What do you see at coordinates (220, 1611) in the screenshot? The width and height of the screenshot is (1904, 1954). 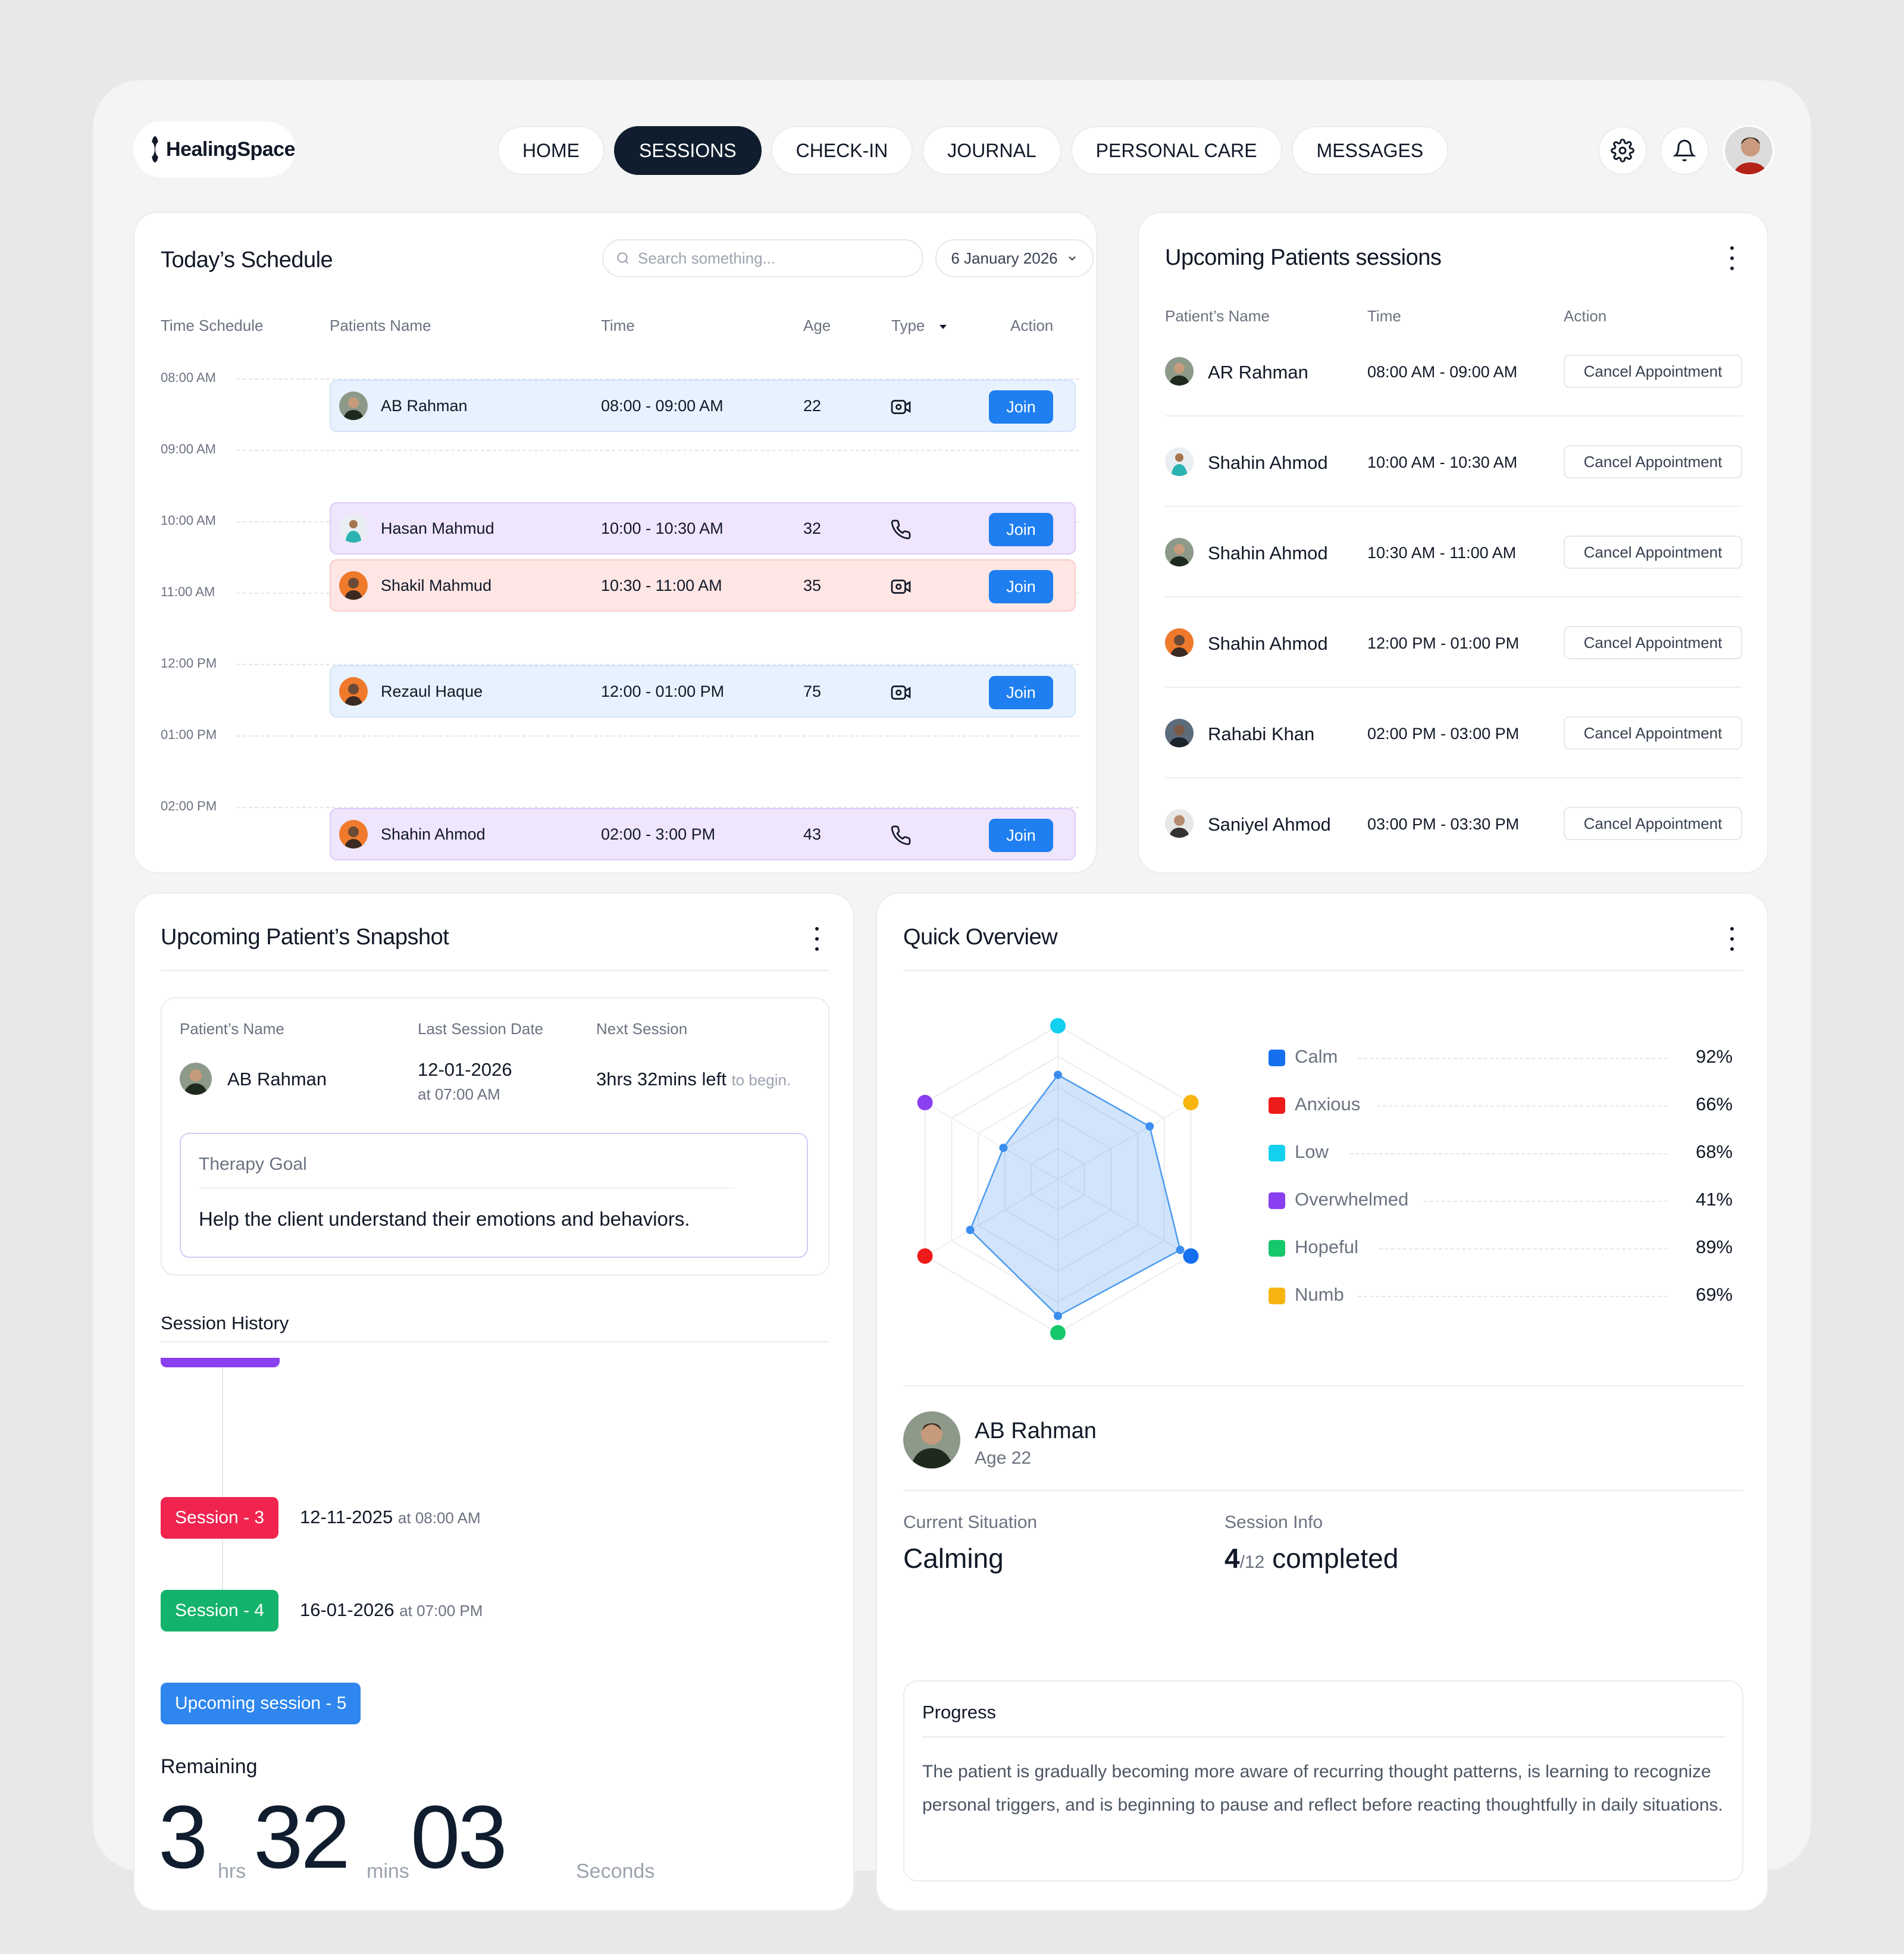 I see `session-badge: Session - 4` at bounding box center [220, 1611].